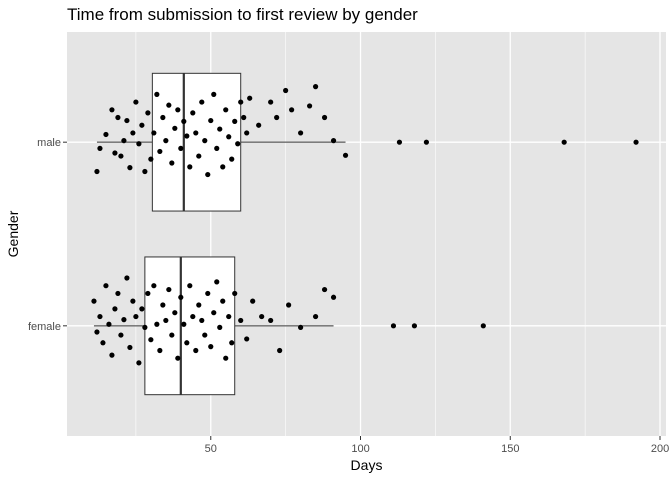 The width and height of the screenshot is (672, 480). I want to click on x-tick-label: 100, so click(360, 449).